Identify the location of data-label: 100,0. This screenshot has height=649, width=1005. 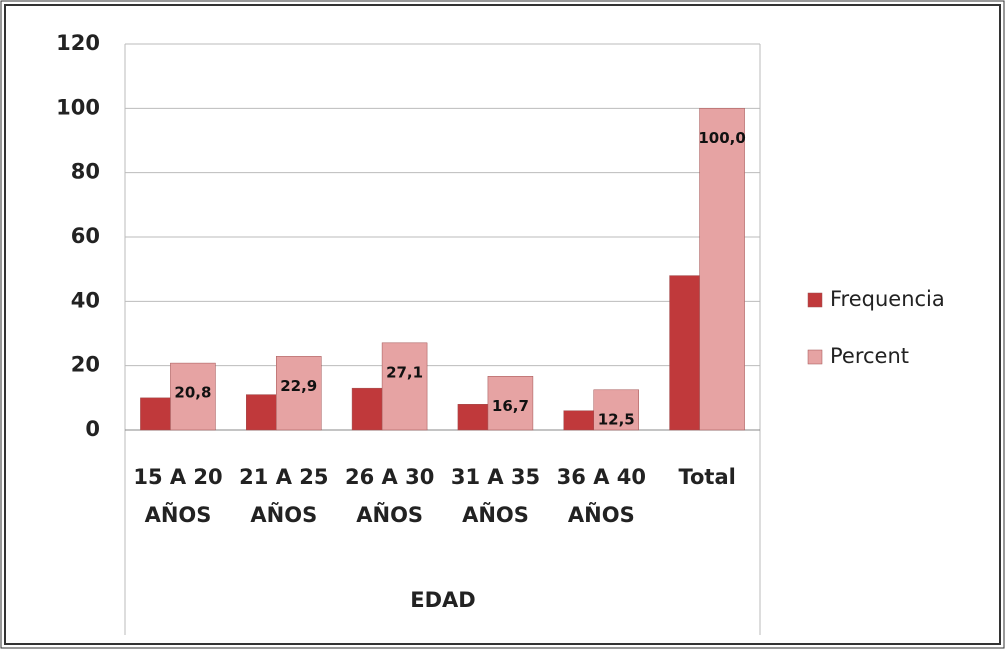
(721, 138).